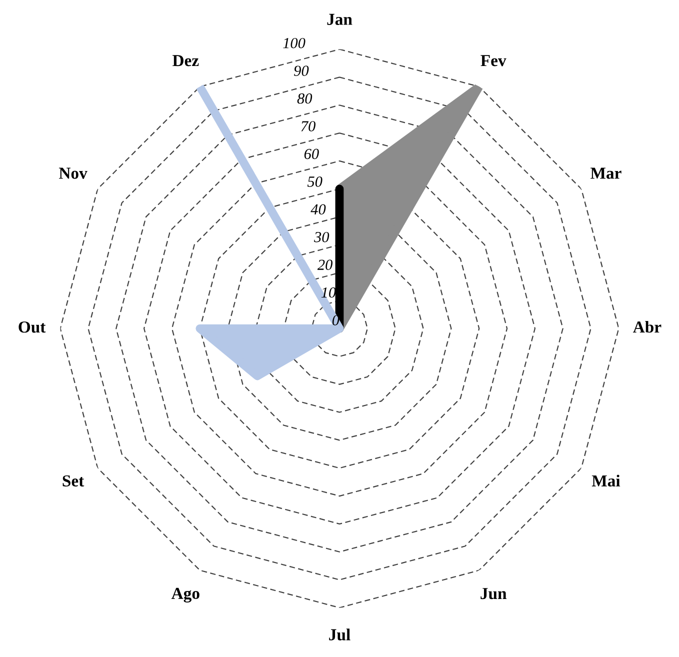 This screenshot has height=657, width=679. What do you see at coordinates (185, 60) in the screenshot?
I see `spoke-label: Dez` at bounding box center [185, 60].